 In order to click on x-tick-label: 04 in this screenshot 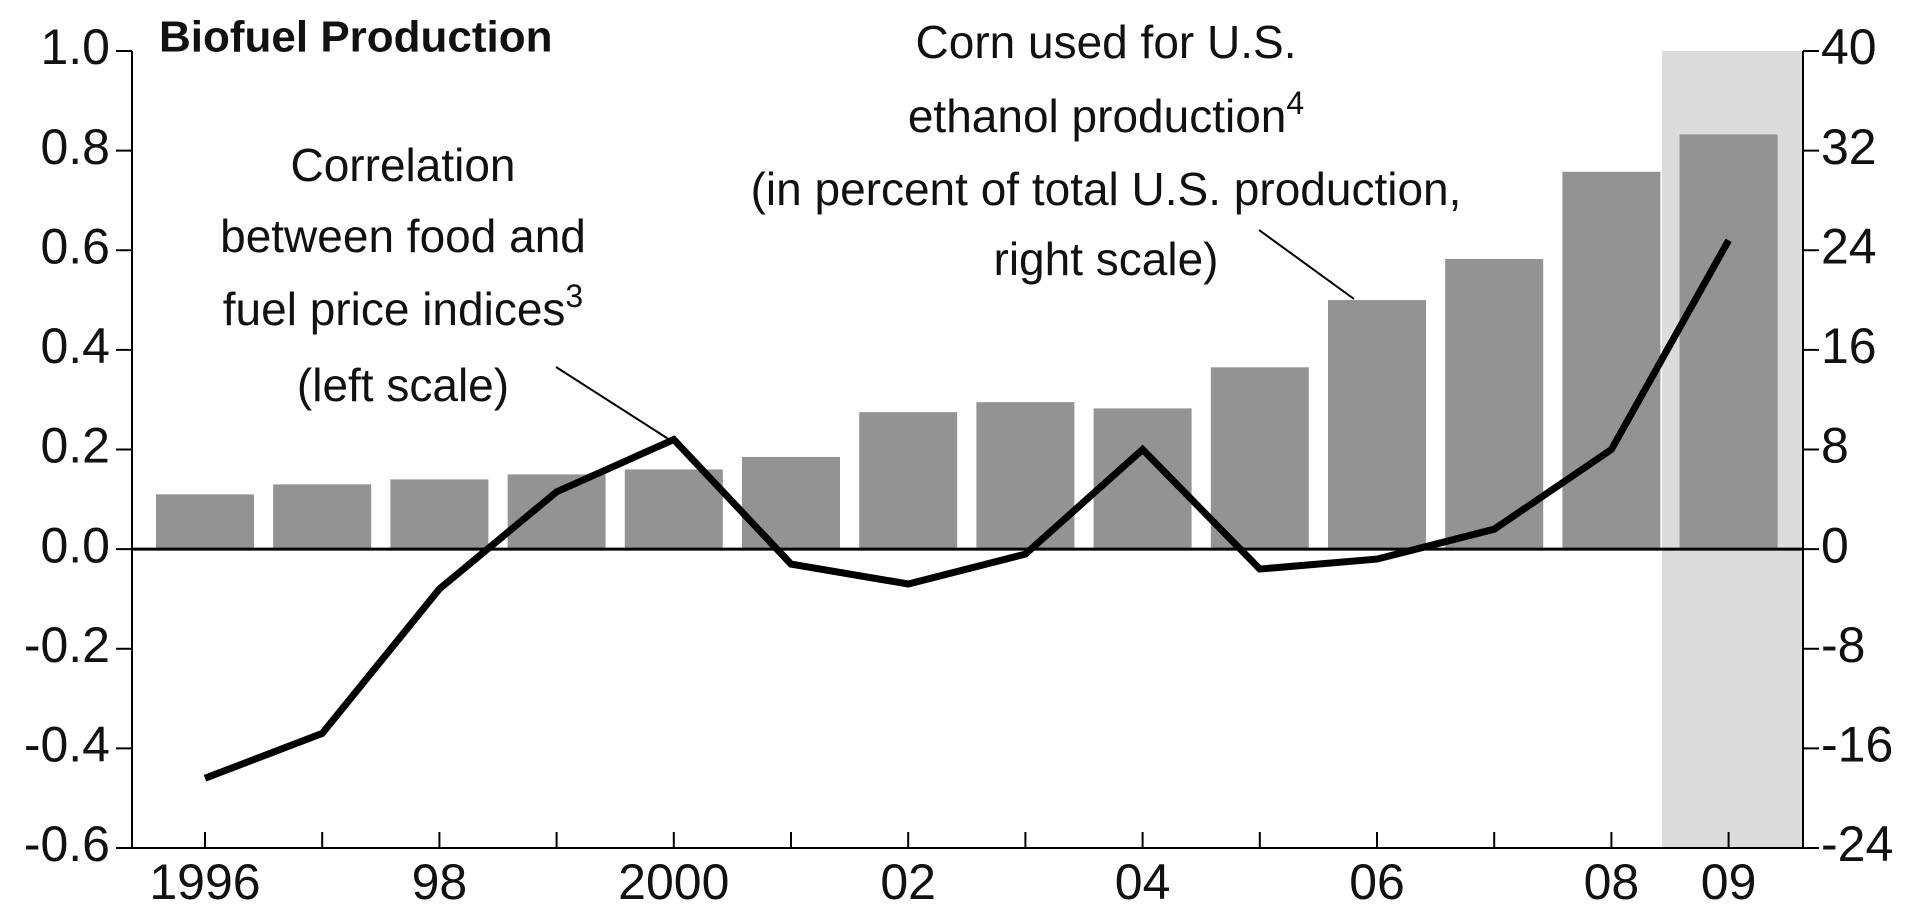, I will do `click(1143, 882)`.